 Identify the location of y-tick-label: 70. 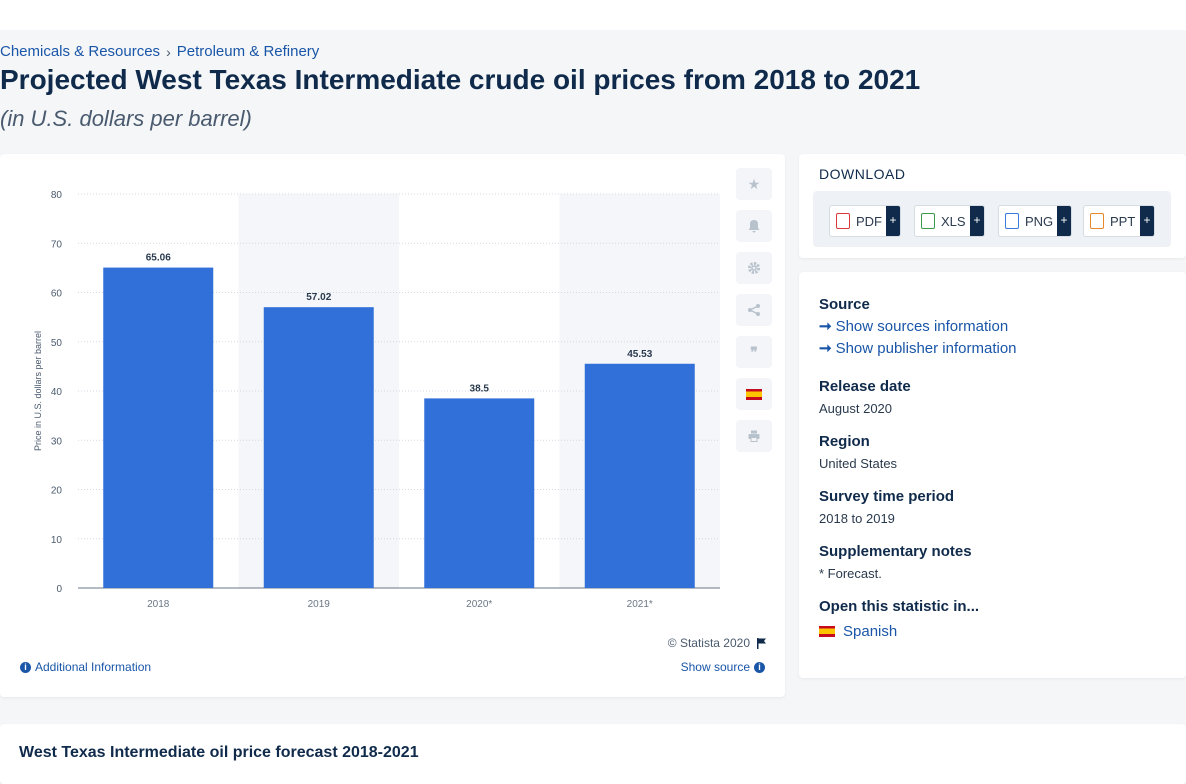
(57, 244).